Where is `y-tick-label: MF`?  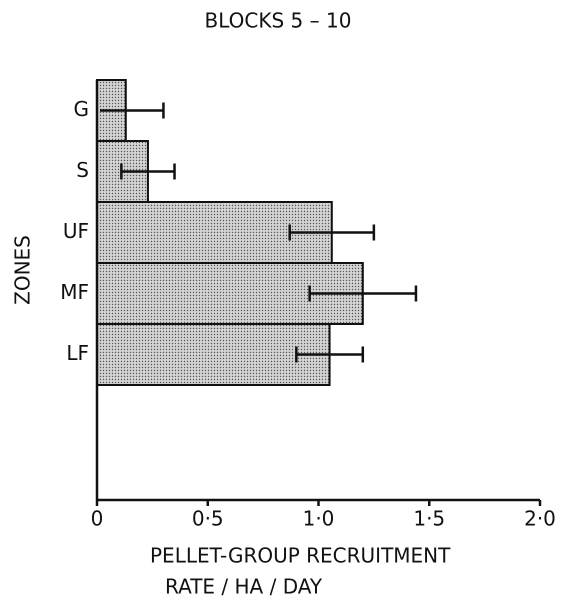 y-tick-label: MF is located at coordinates (74, 292).